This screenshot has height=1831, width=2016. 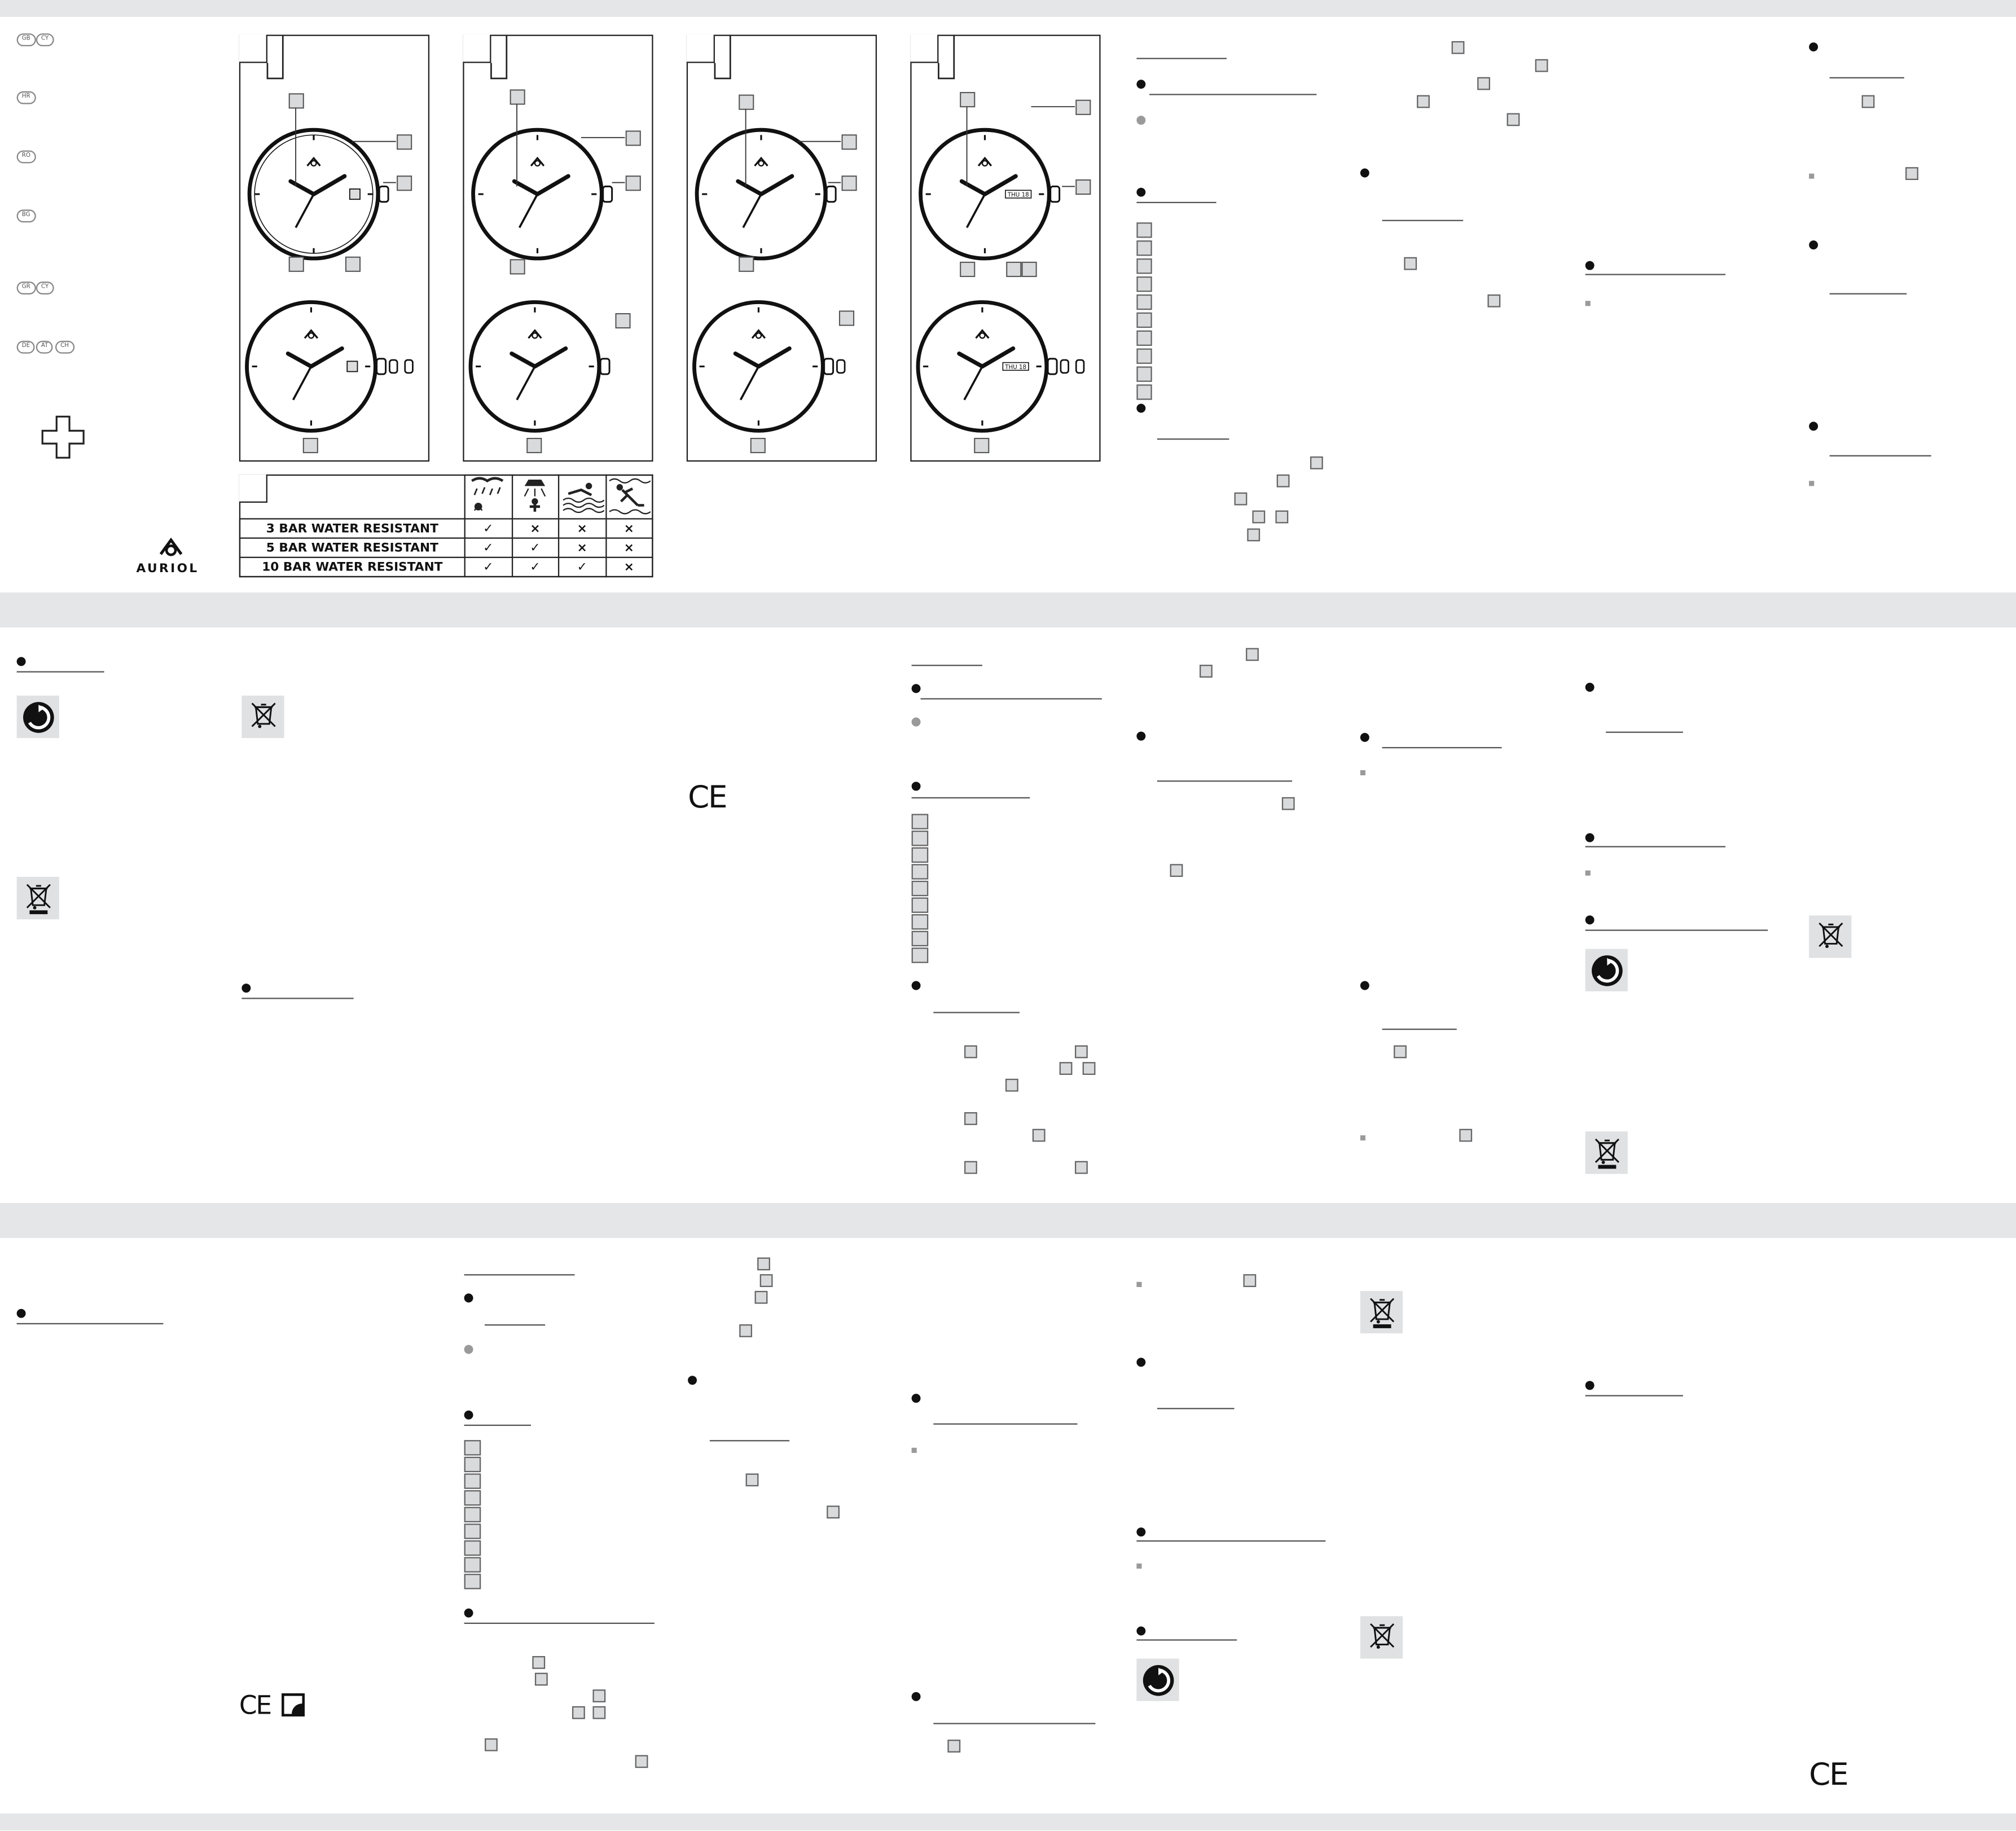 I want to click on water-row-label: 3 BAR WATER RESISTANT, so click(x=352, y=528).